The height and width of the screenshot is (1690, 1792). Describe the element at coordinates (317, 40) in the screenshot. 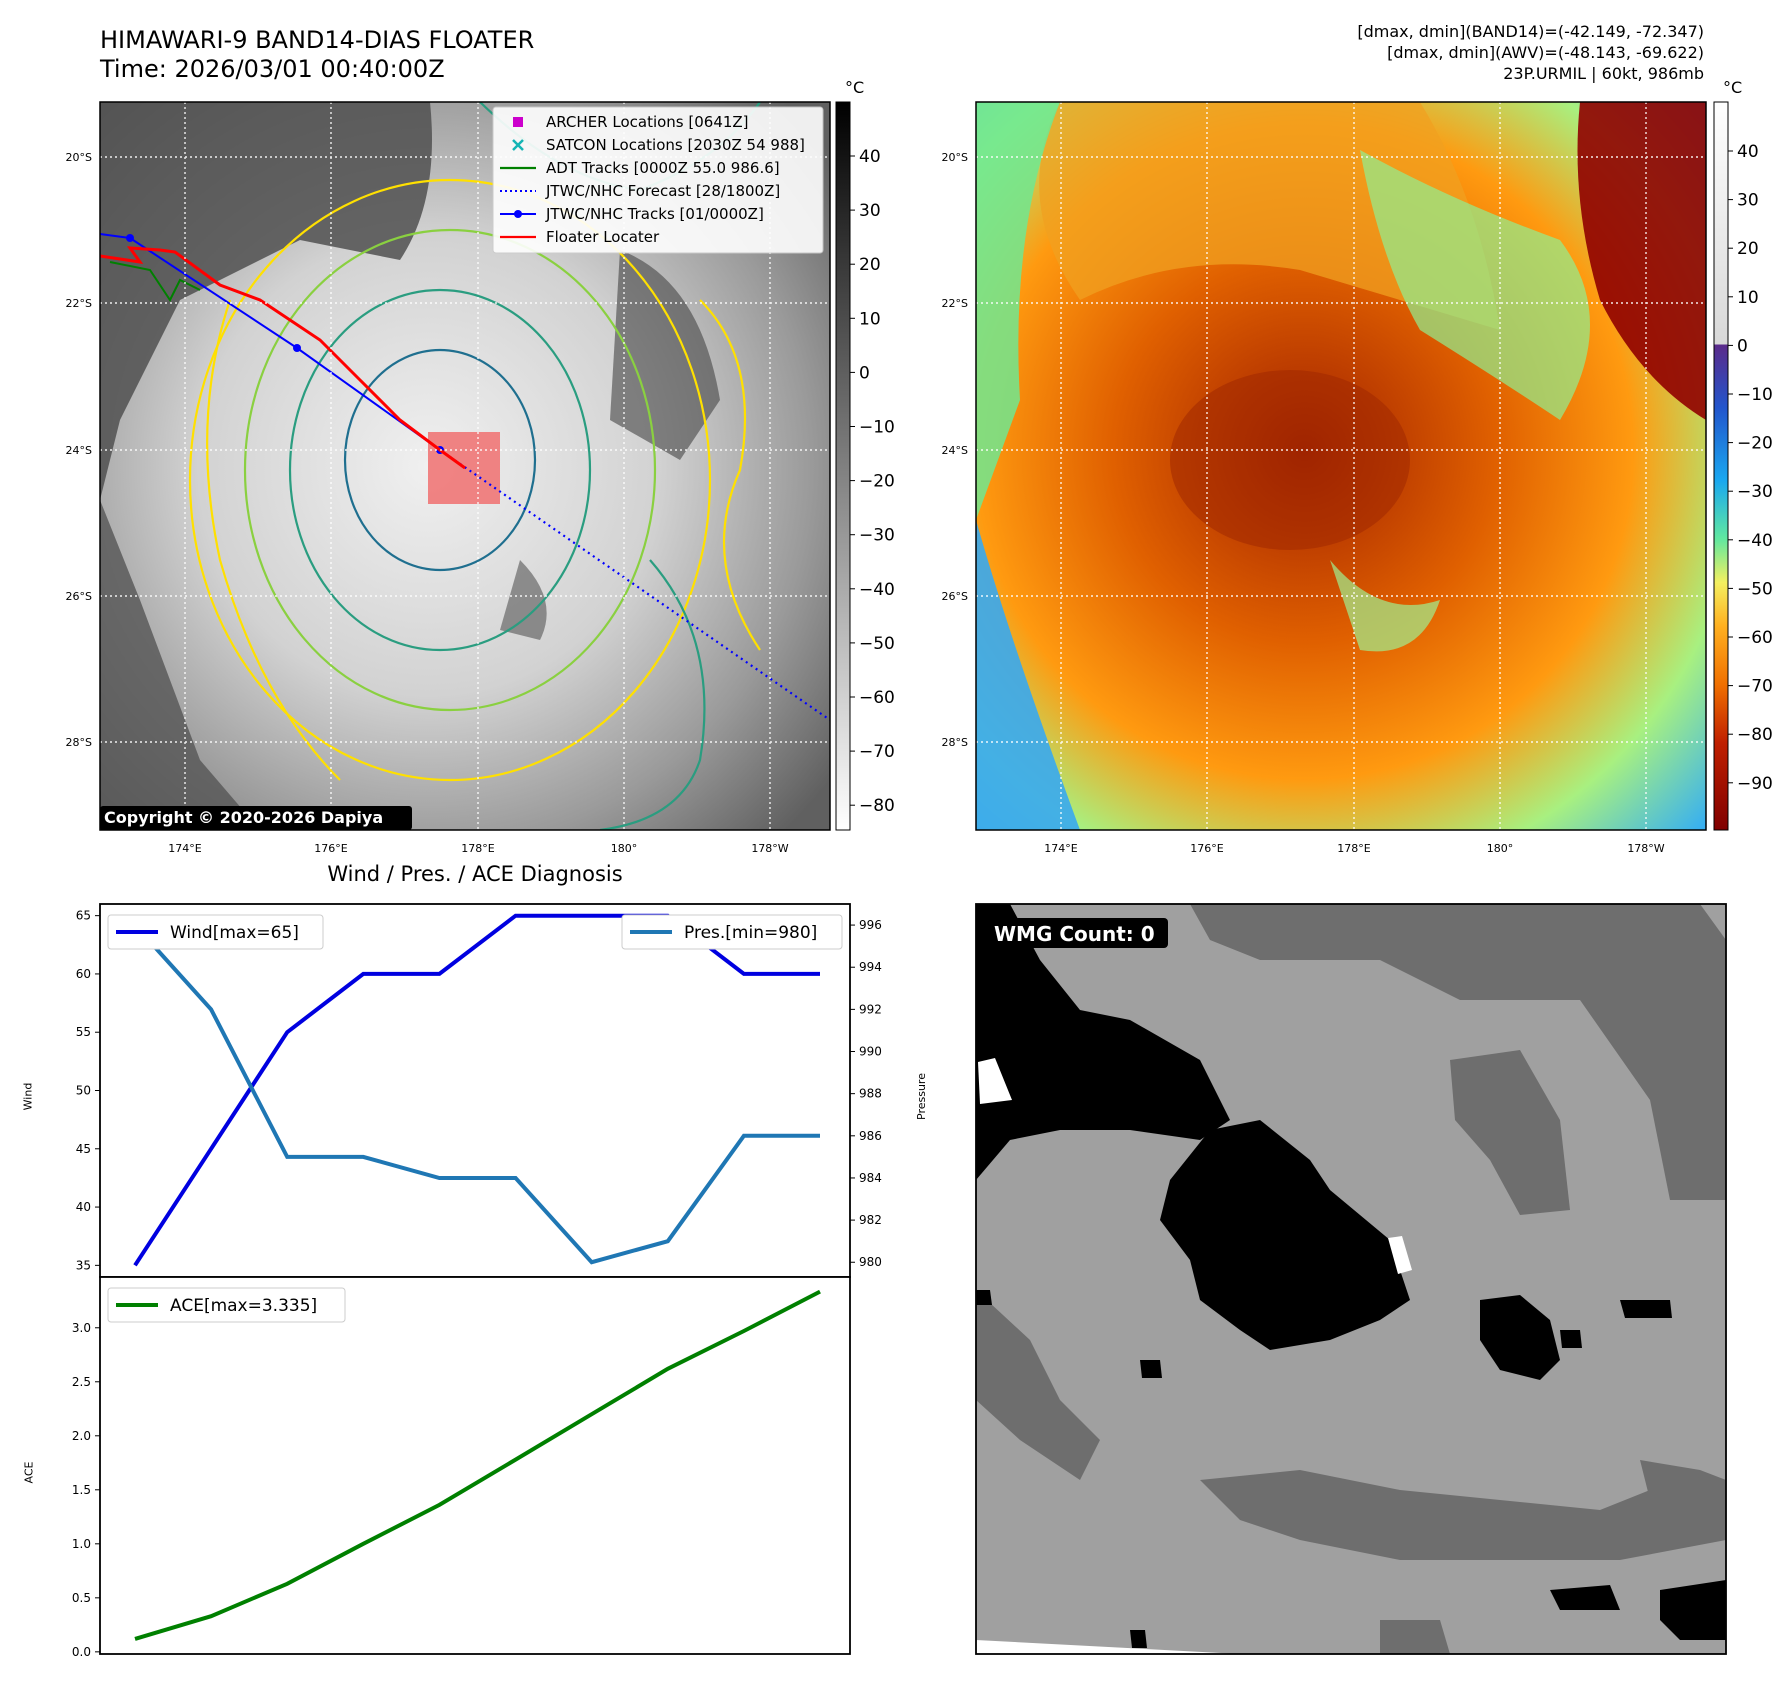

I see `figure-title-line1: HIMAWARI-9 BAND14-DIAS FLOATER` at that location.